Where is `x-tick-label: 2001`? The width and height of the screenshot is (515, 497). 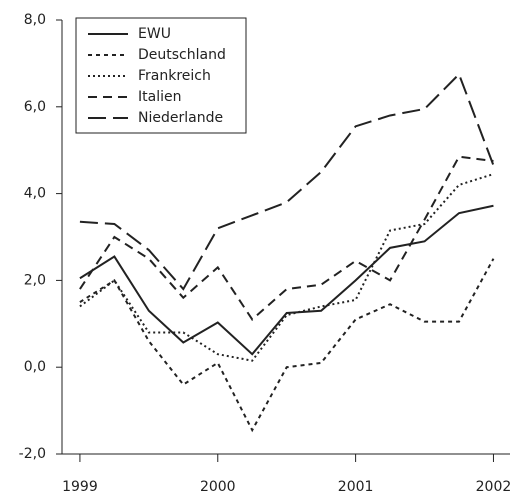 x-tick-label: 2001 is located at coordinates (356, 487).